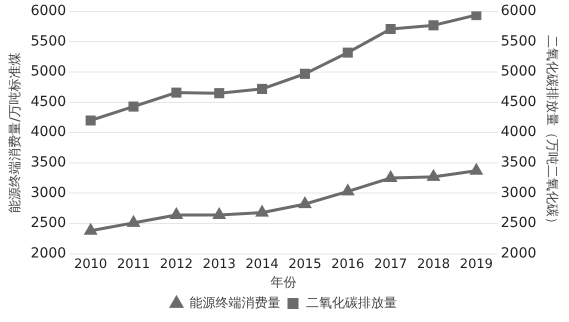 Image resolution: width=569 pixels, height=322 pixels. I want to click on y-tick-label: 3500, so click(48, 162).